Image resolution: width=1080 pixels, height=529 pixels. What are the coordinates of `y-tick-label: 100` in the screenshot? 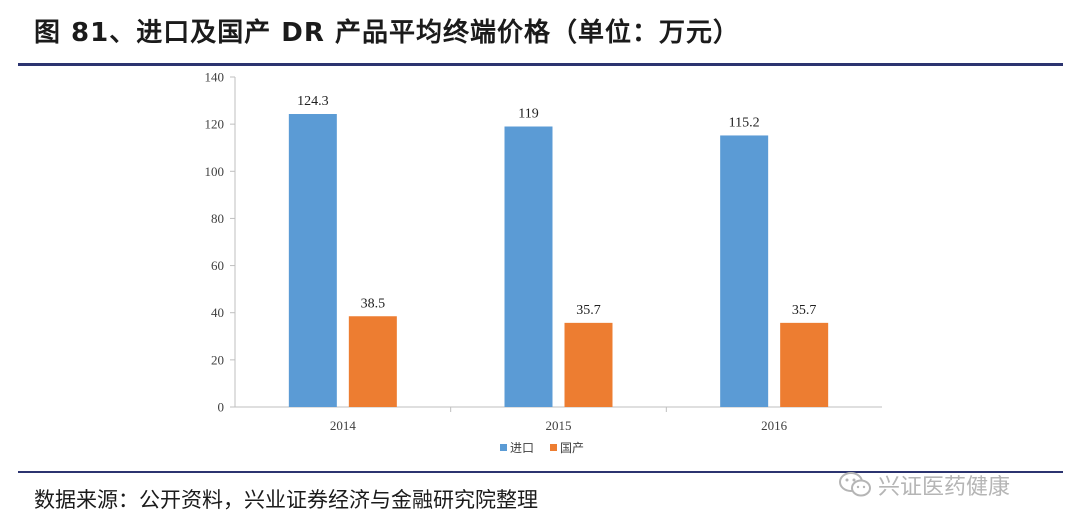 It's located at (215, 171).